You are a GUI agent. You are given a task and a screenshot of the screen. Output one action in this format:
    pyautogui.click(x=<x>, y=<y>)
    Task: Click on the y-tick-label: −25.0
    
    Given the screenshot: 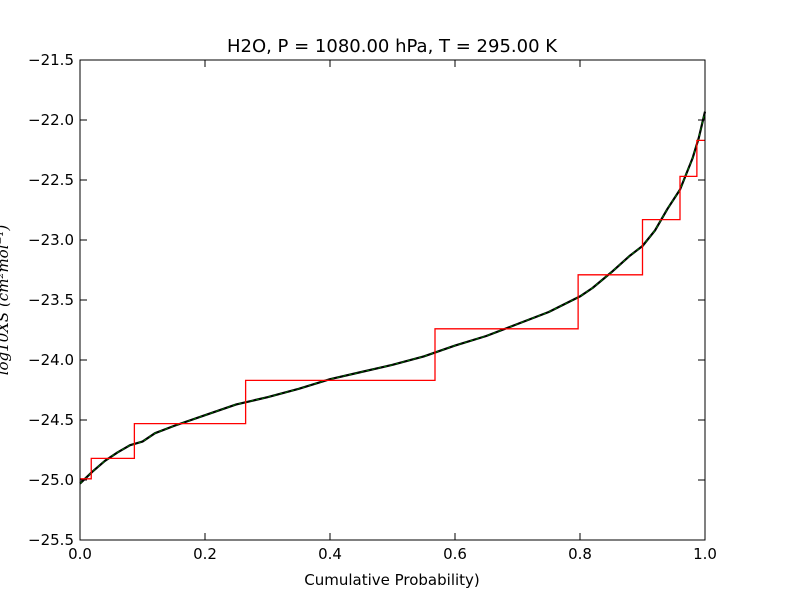 What is the action you would take?
    pyautogui.click(x=51, y=480)
    